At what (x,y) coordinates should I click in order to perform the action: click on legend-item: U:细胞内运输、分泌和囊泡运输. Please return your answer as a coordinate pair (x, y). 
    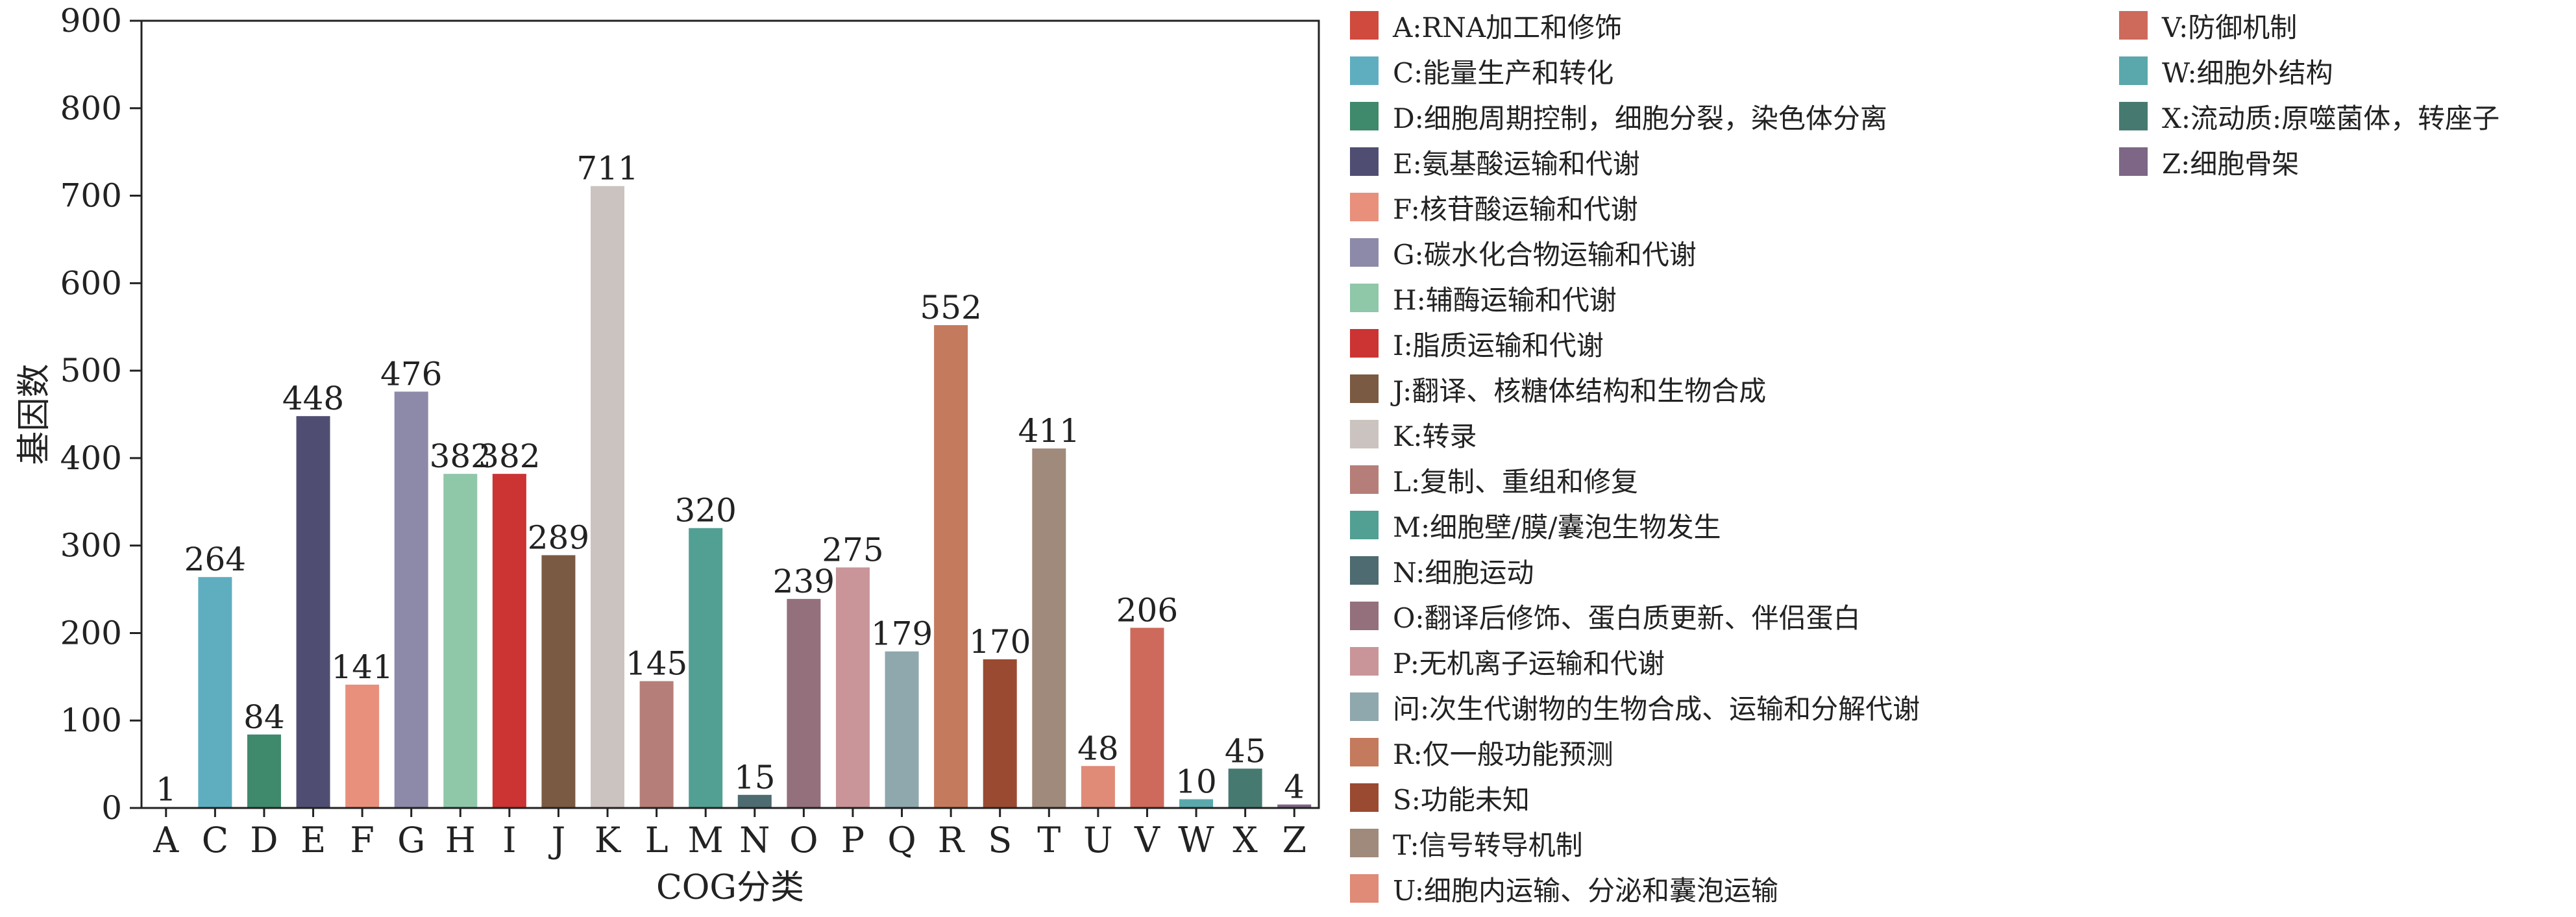
    Looking at the image, I should click on (1564, 888).